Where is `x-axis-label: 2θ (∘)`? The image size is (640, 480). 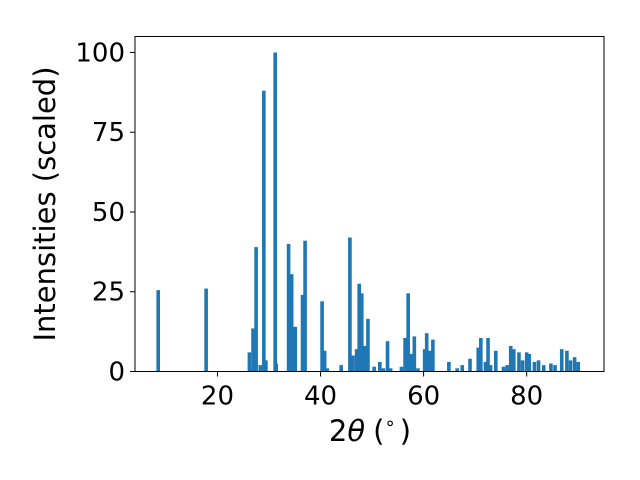
x-axis-label: 2θ (∘) is located at coordinates (370, 430).